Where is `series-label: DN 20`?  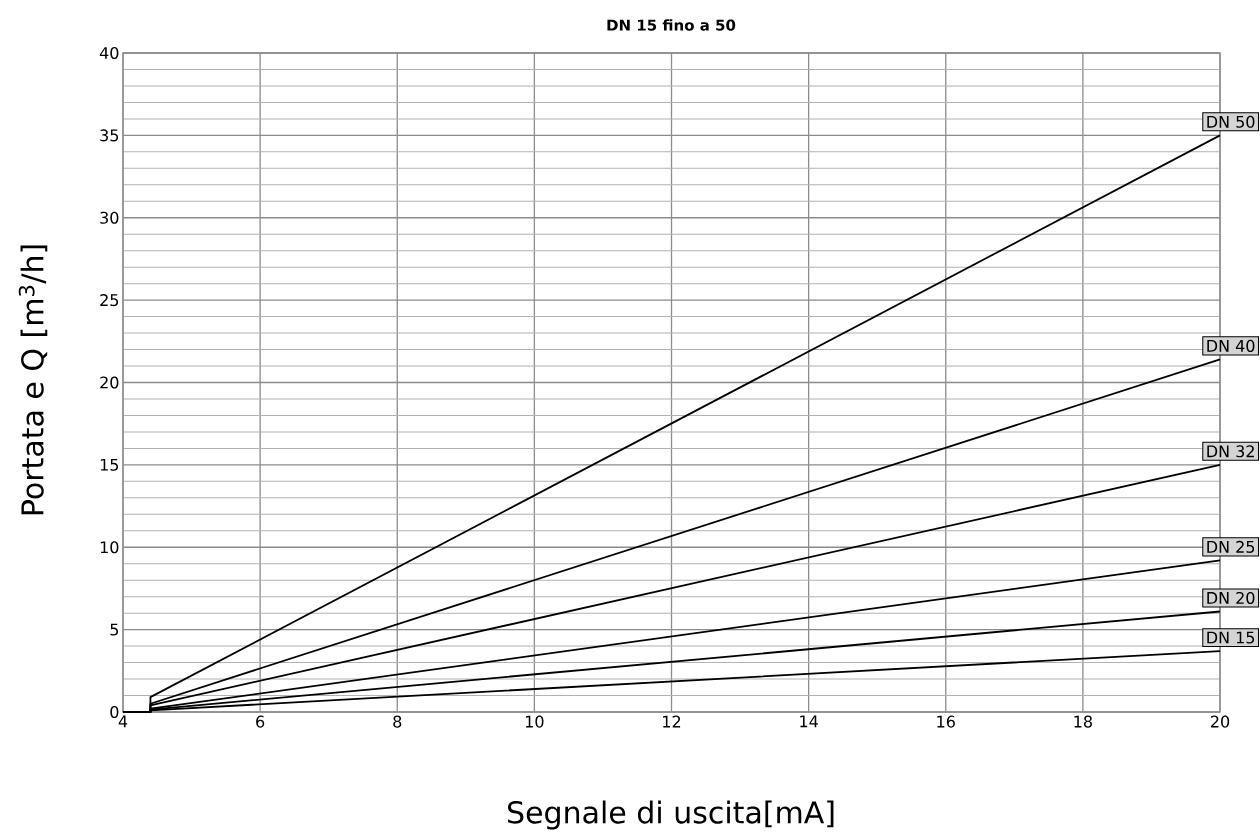
series-label: DN 20 is located at coordinates (1231, 597).